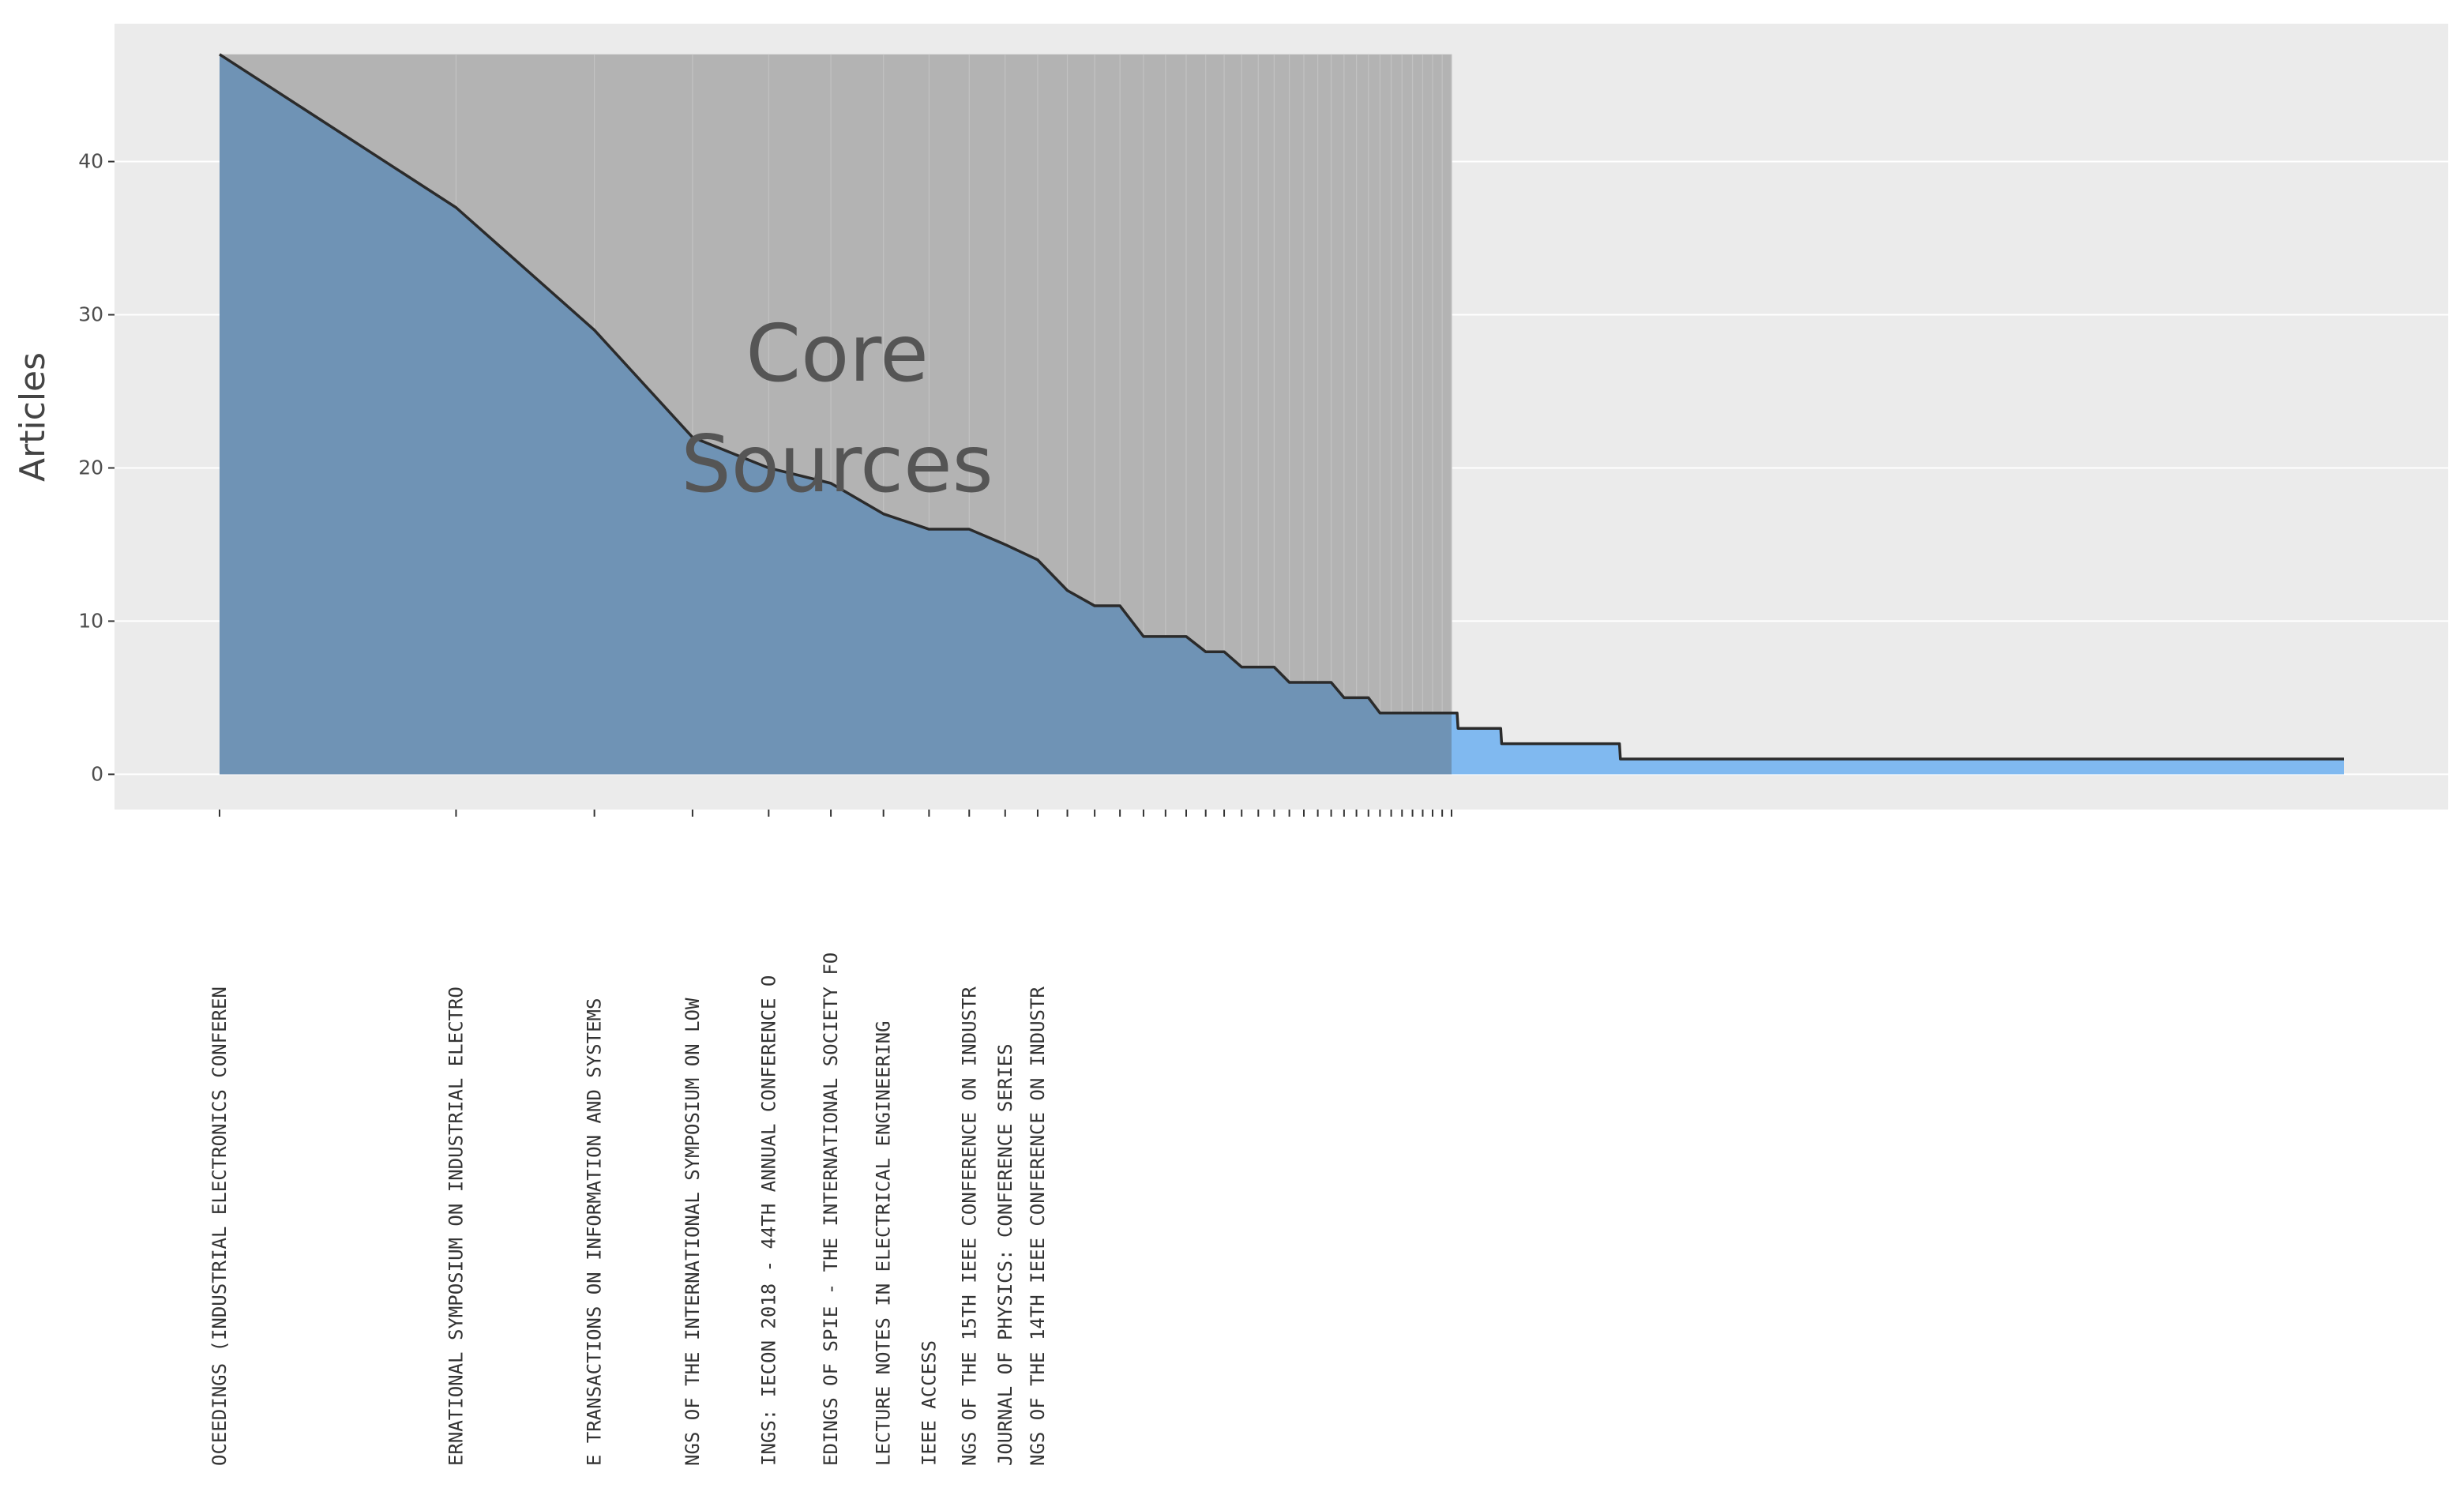  I want to click on x-tick-label: JOURNAL OF PHYSICS: CONFERENCE SERIES, so click(1005, 1254).